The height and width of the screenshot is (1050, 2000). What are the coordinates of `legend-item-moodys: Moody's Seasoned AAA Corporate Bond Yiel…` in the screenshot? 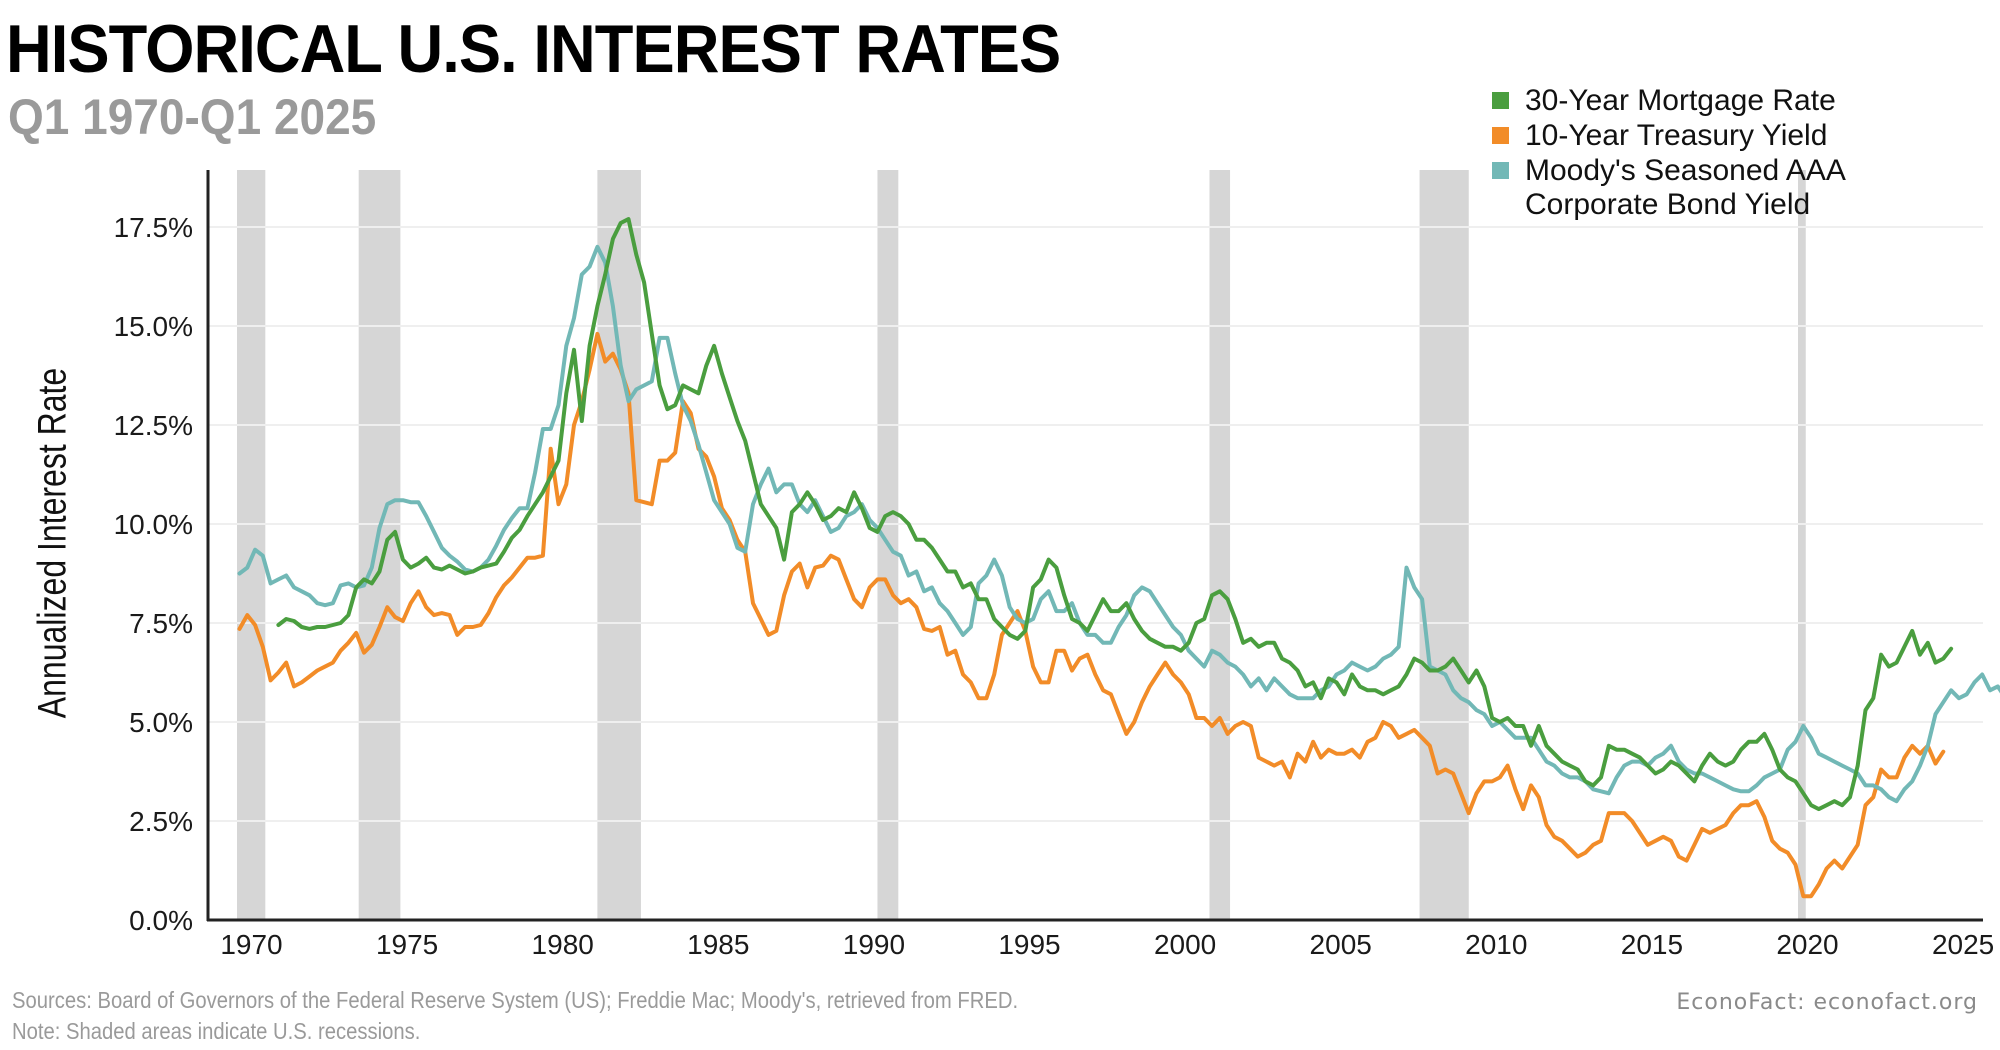 It's located at (1669, 187).